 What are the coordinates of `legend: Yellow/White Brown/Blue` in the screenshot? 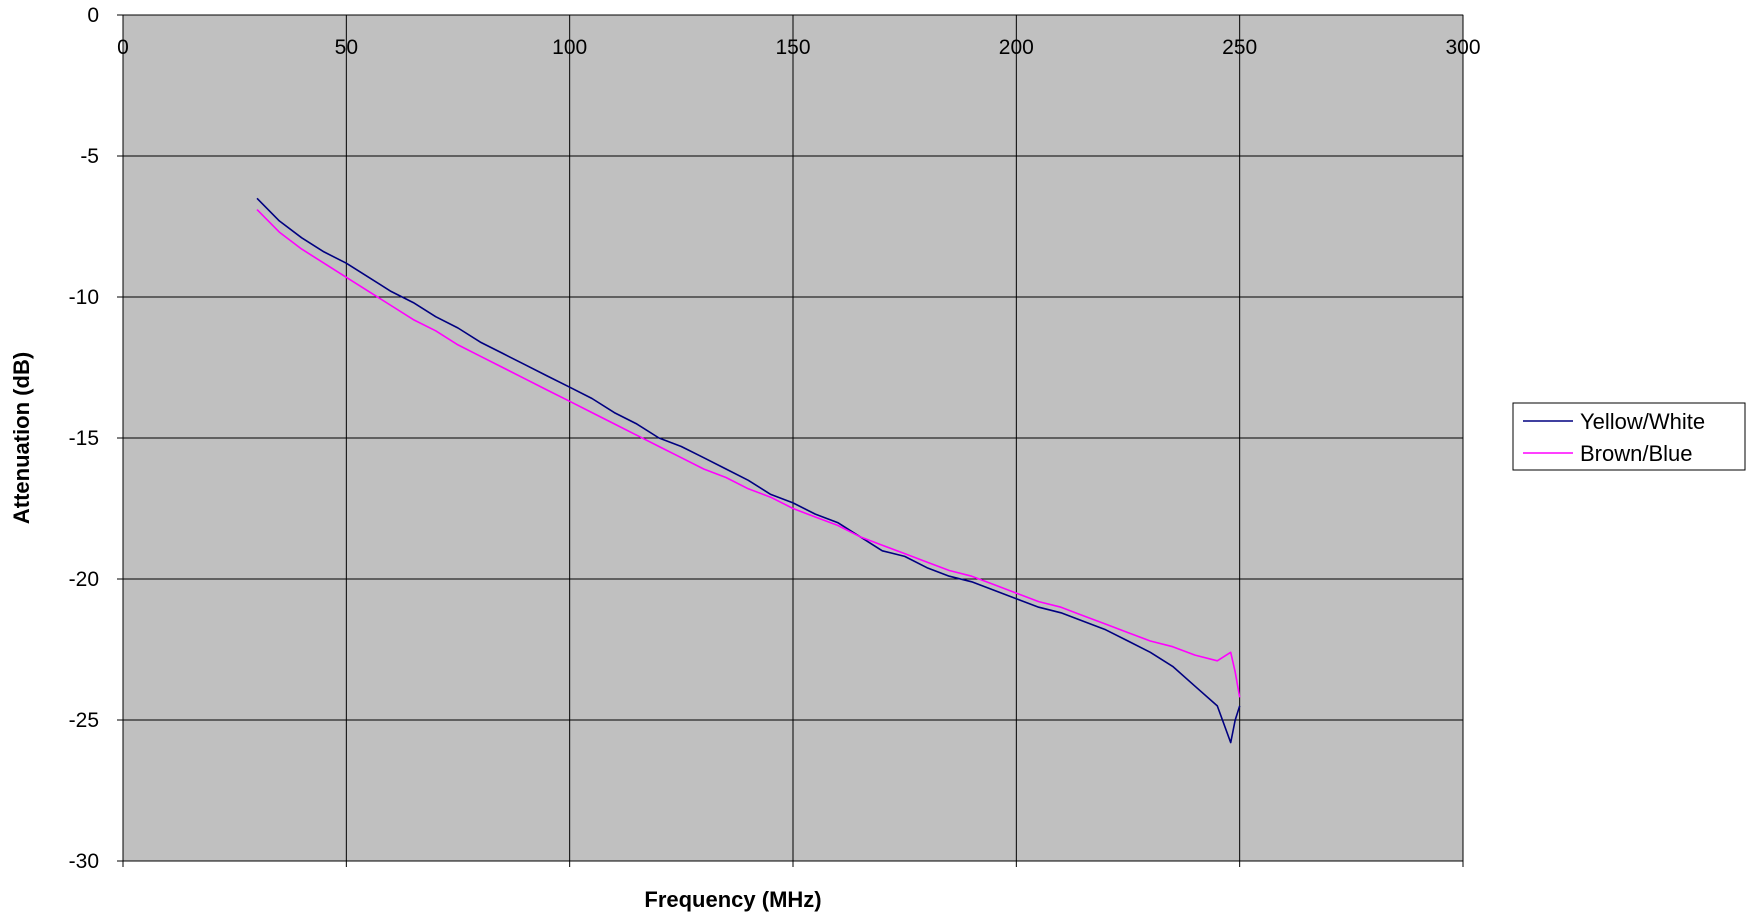 It's located at (1629, 436).